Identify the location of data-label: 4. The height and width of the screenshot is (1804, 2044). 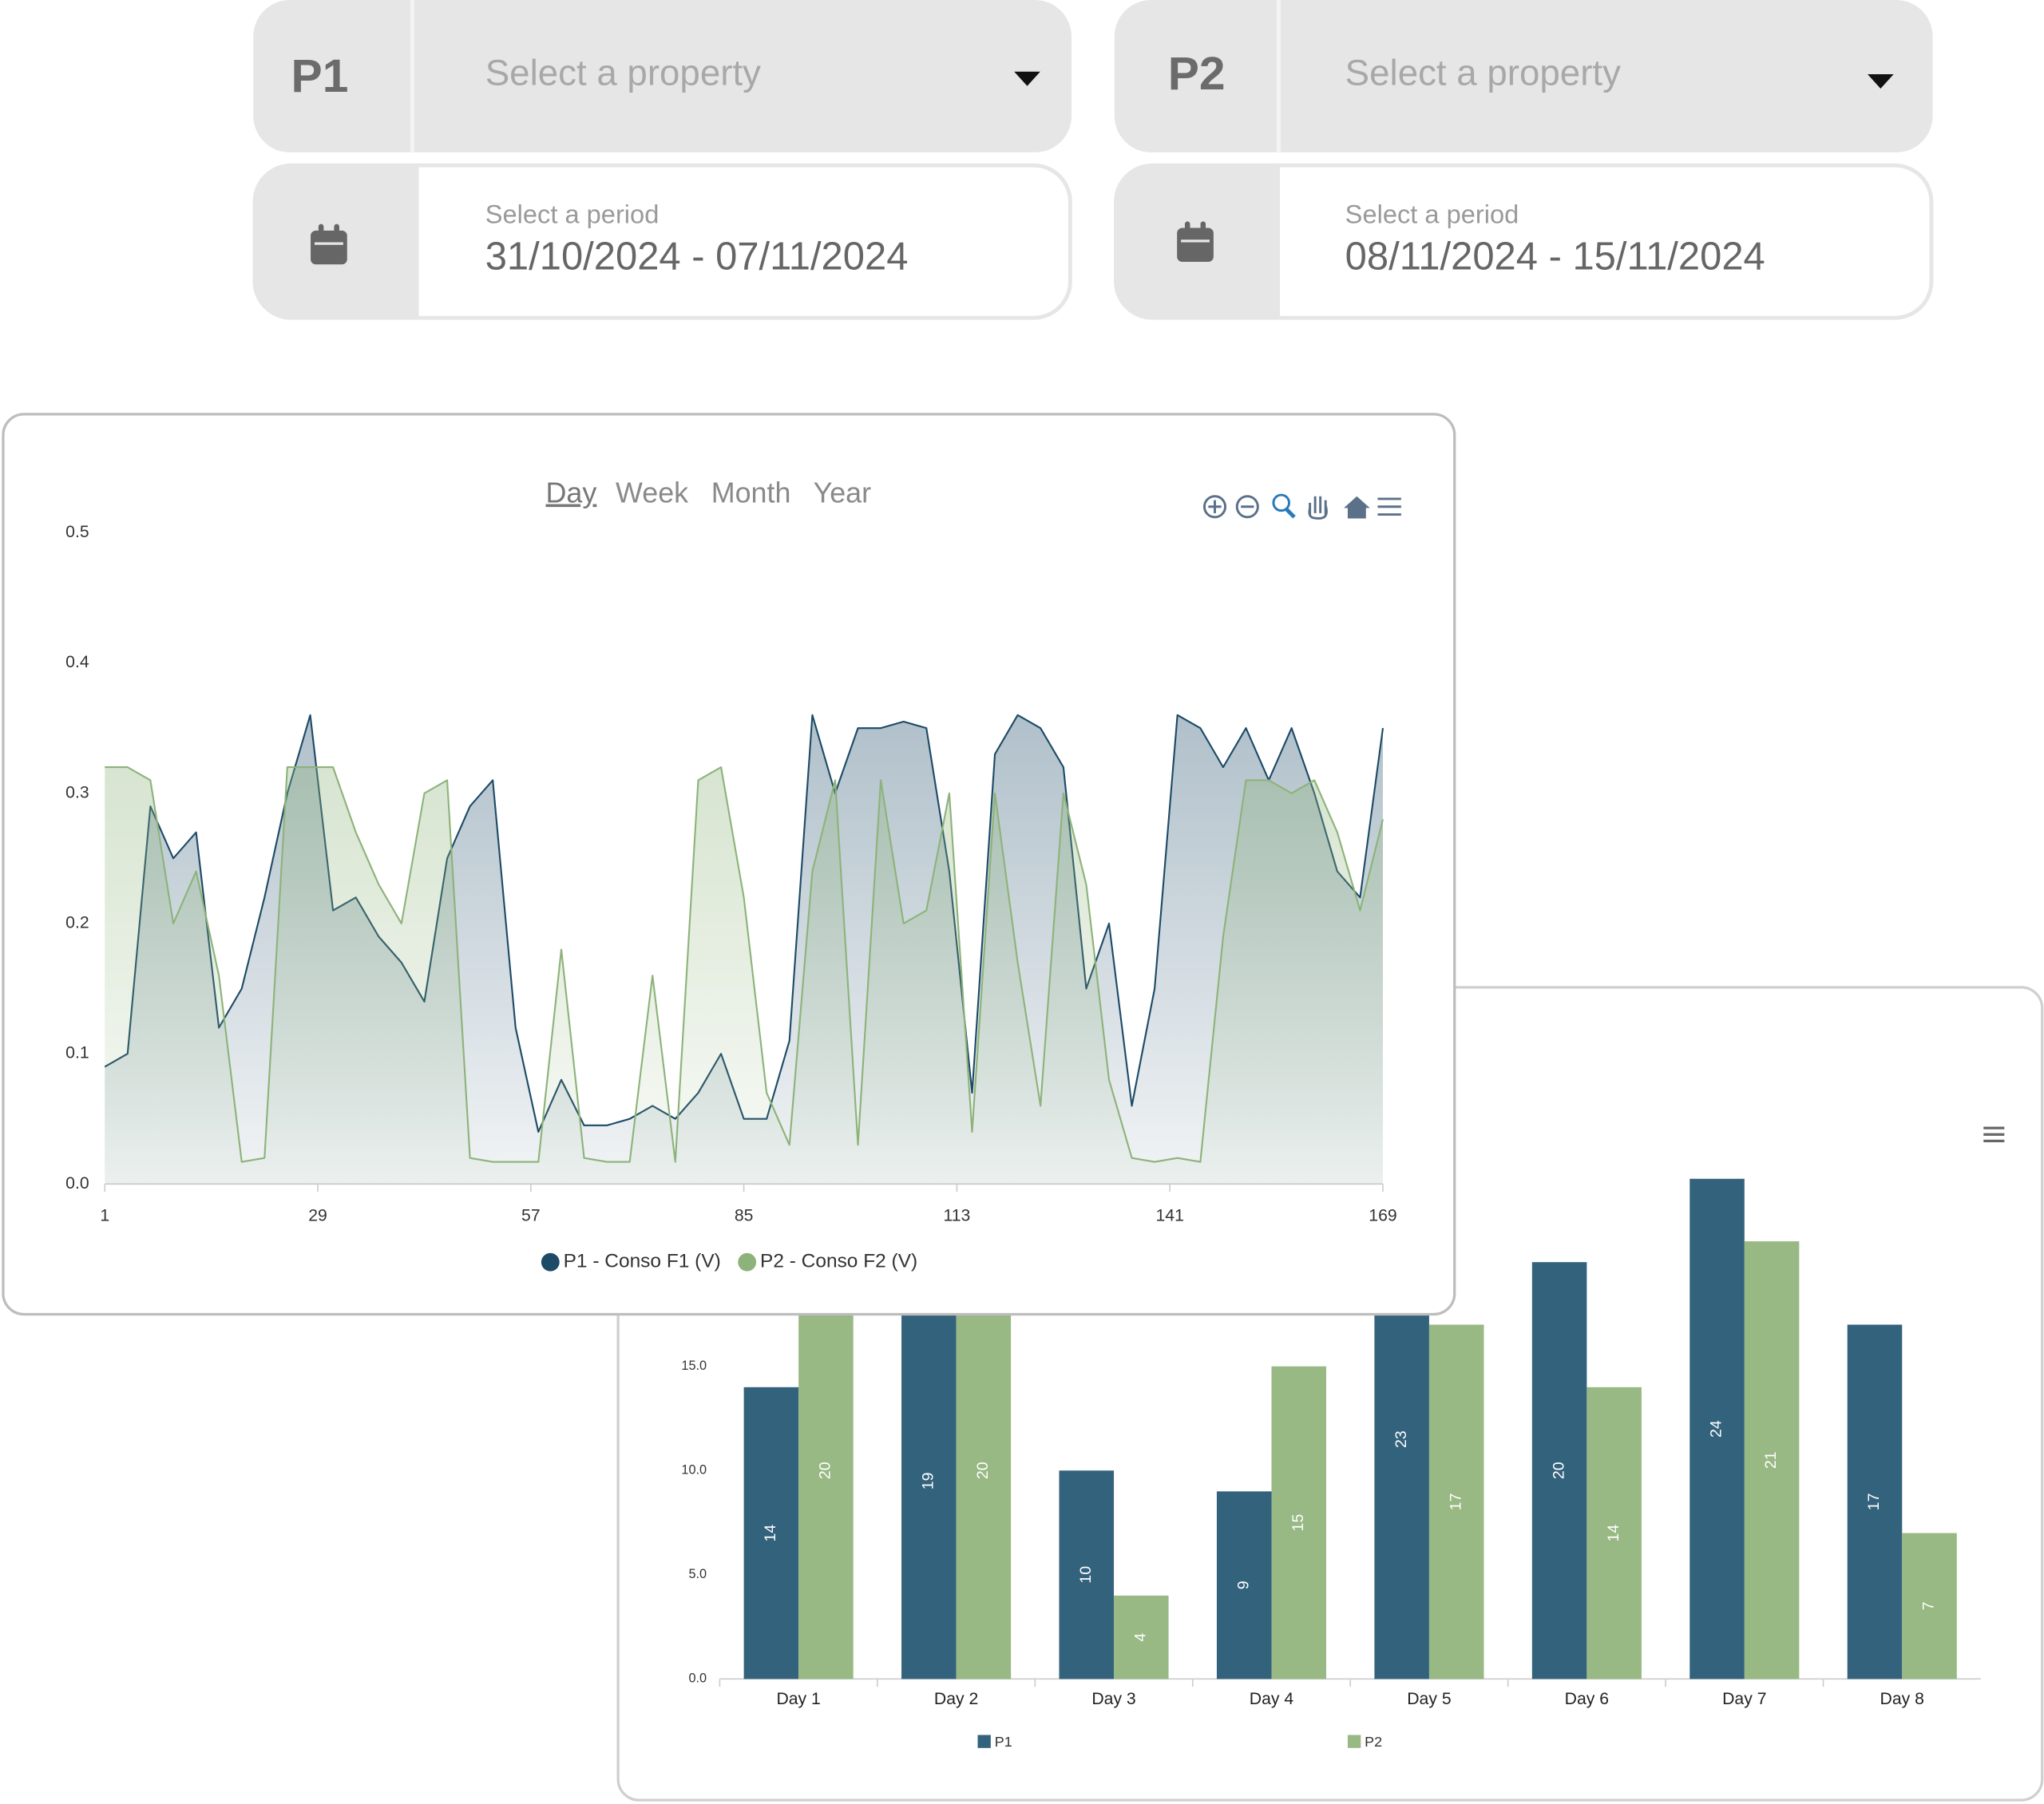
(1140, 1637).